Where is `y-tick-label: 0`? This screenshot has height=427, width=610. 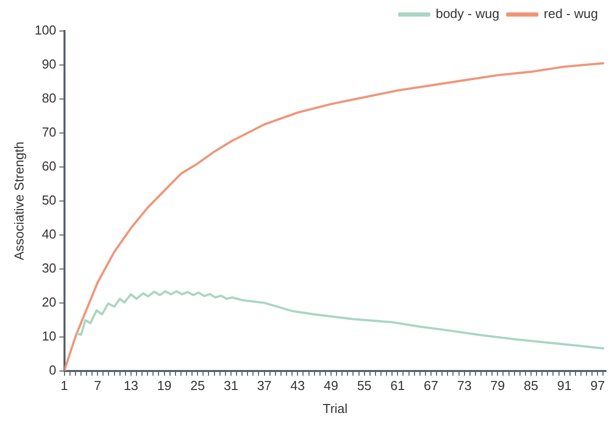
y-tick-label: 0 is located at coordinates (52, 370).